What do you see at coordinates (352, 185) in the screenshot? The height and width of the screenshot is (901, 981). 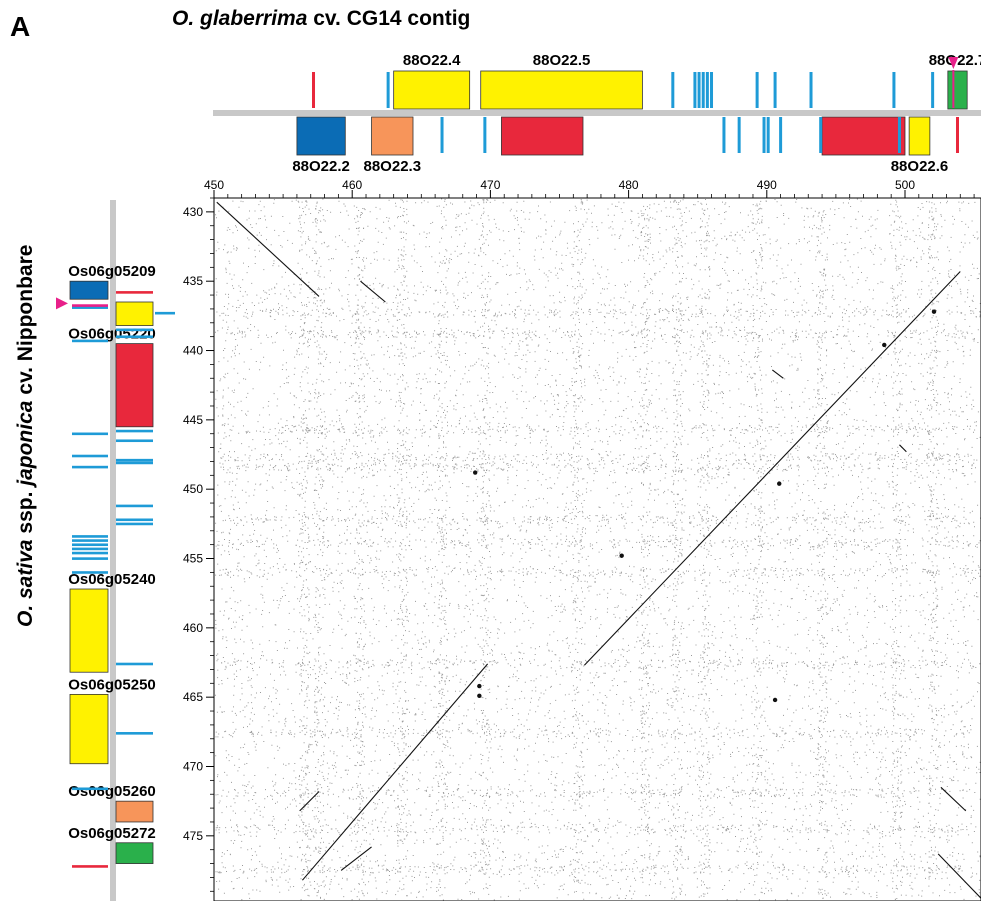 I see `x-tick-label: 460` at bounding box center [352, 185].